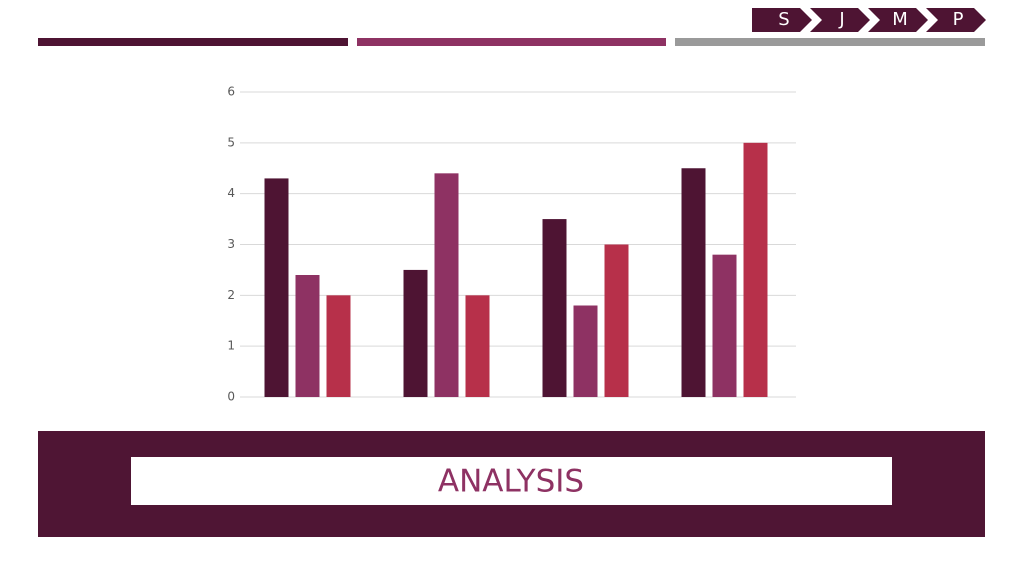 This screenshot has height=575, width=1024. I want to click on nav-label: M, so click(900, 19).